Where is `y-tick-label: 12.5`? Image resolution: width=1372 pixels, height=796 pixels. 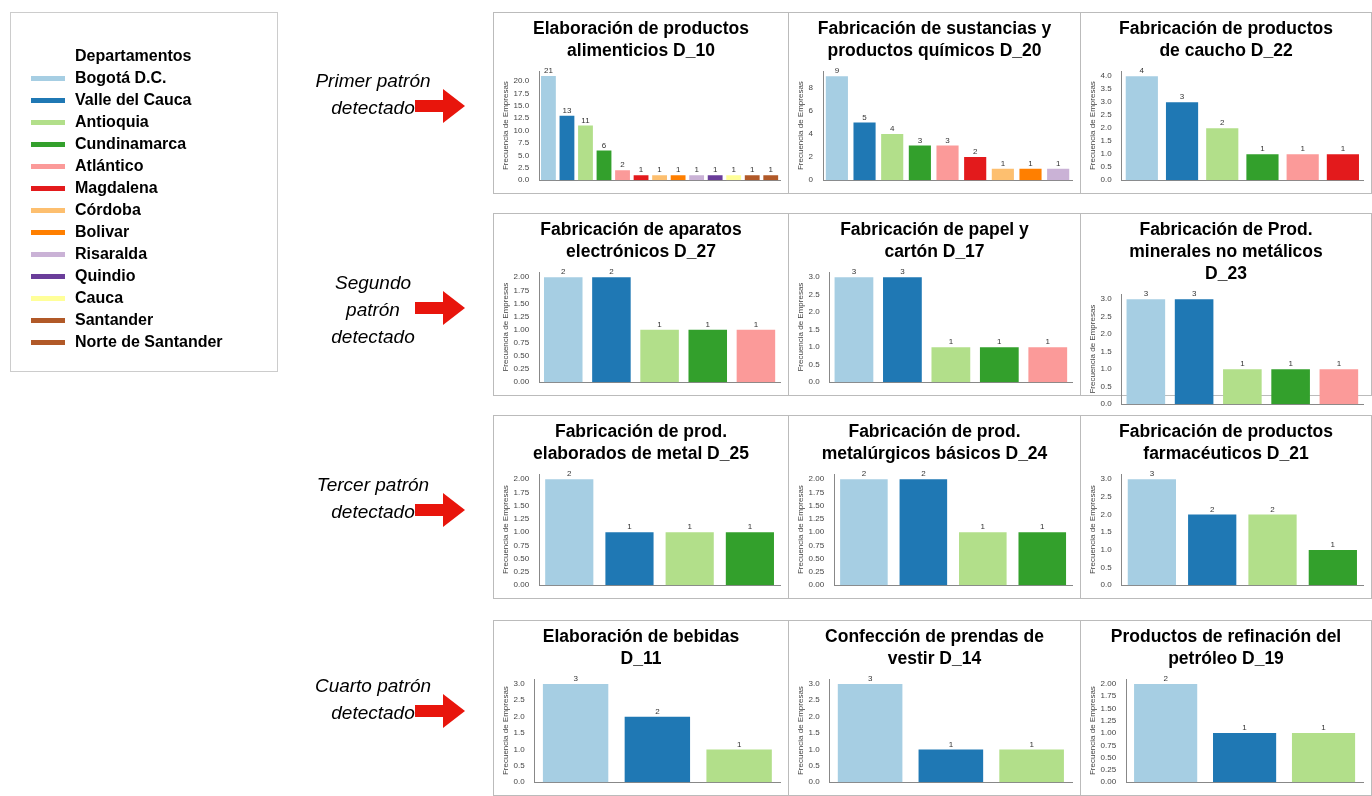 y-tick-label: 12.5 is located at coordinates (521, 118).